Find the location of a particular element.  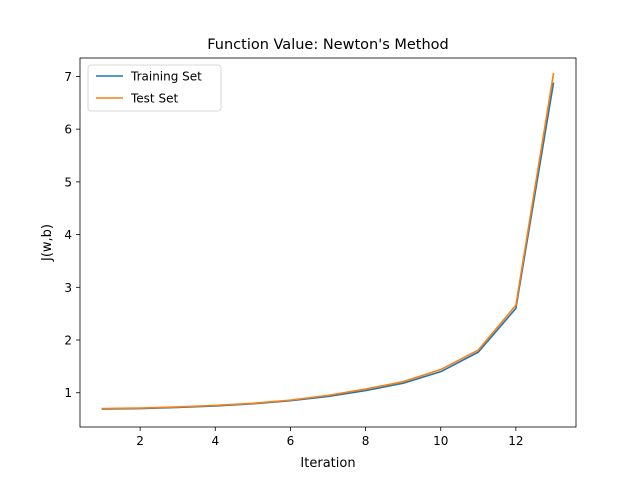

y-tick-label: 4 is located at coordinates (68, 235).